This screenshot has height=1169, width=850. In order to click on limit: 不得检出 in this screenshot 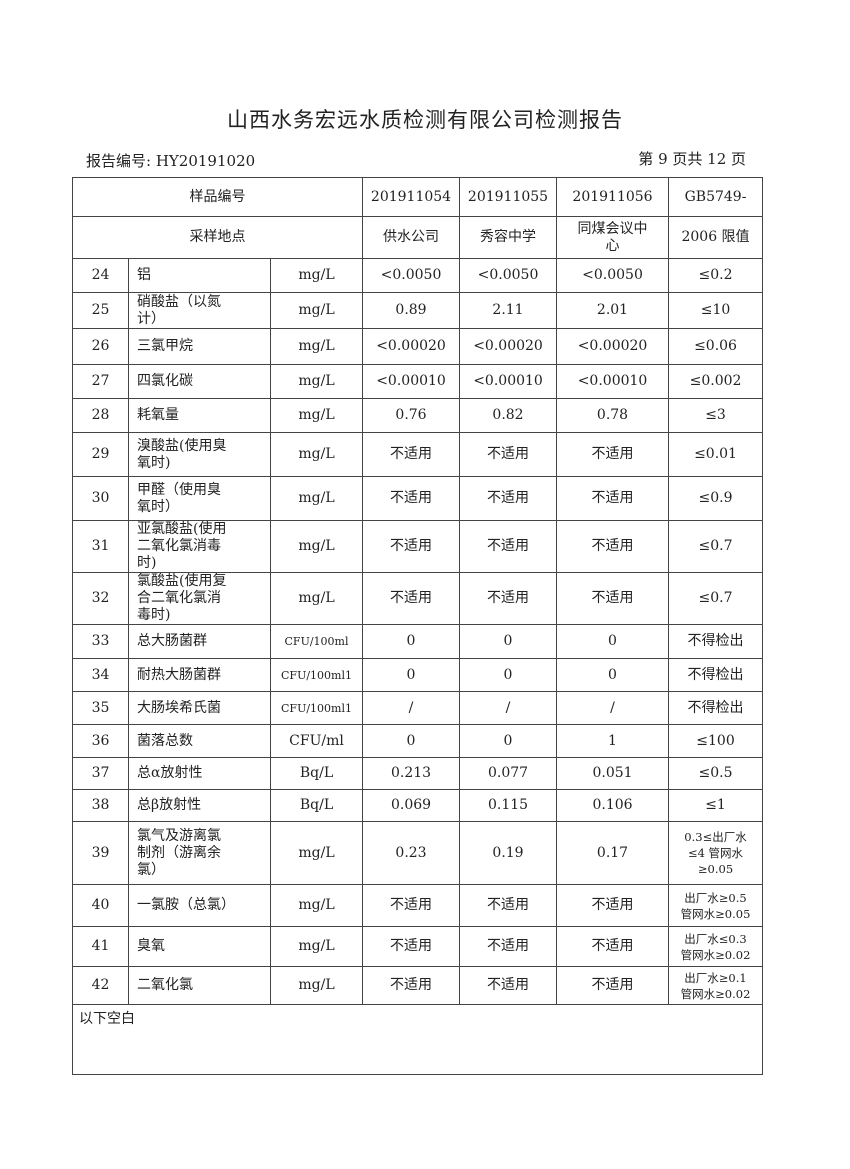, I will do `click(716, 641)`.